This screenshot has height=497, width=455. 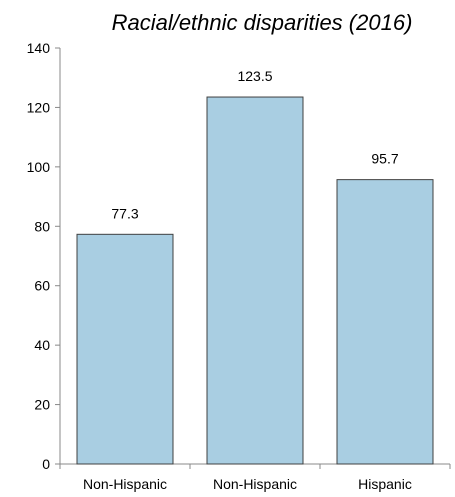 I want to click on y-tick-label: 0, so click(x=46, y=464).